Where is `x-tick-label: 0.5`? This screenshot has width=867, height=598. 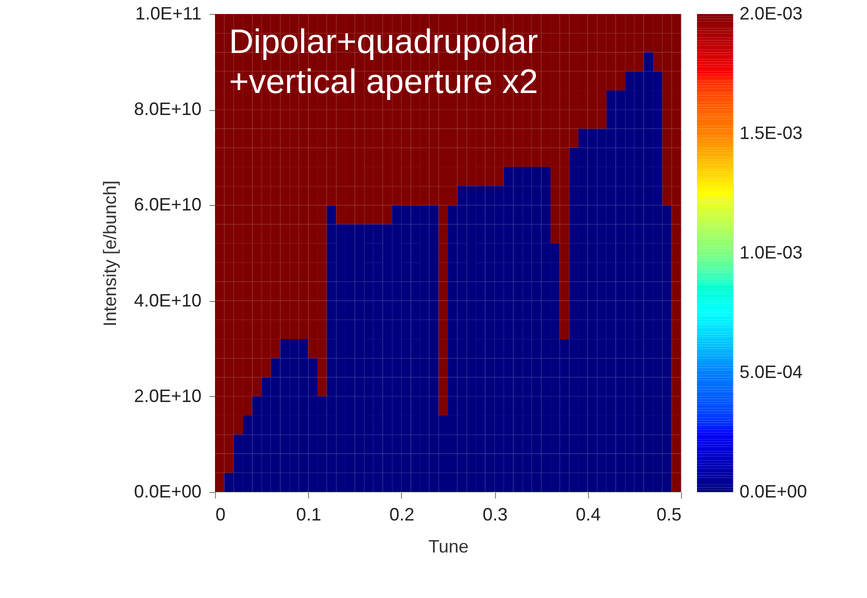
x-tick-label: 0.5 is located at coordinates (669, 514).